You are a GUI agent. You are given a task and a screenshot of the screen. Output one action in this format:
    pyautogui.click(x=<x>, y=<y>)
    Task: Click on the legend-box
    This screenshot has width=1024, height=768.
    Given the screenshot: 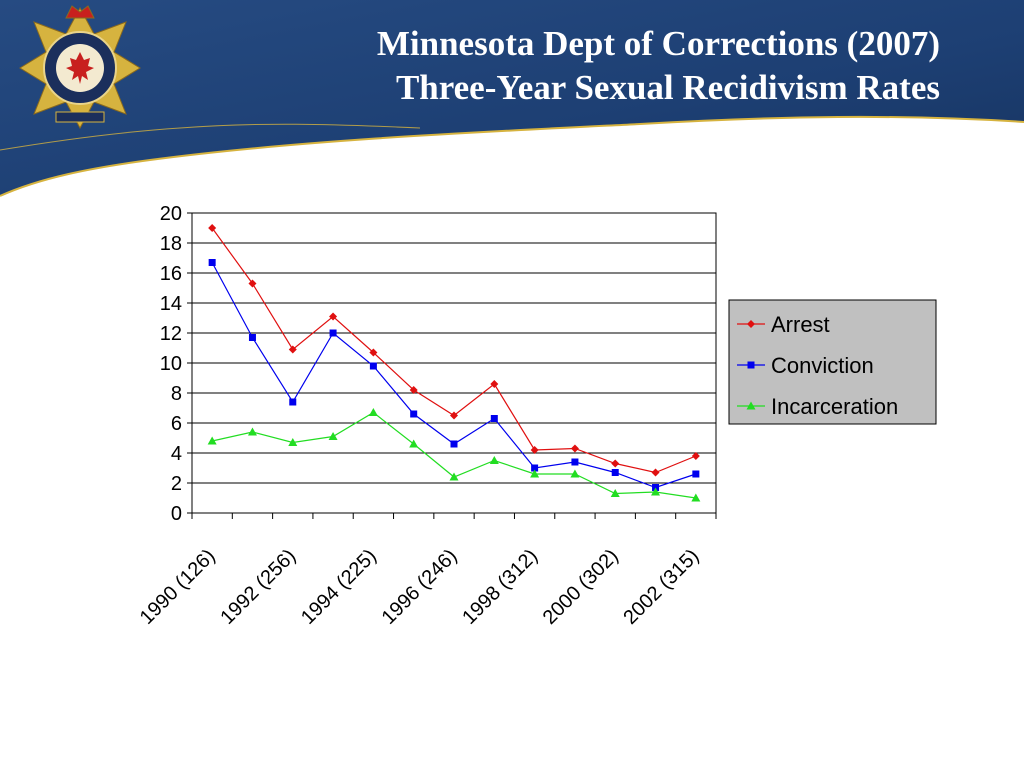 What is the action you would take?
    pyautogui.click(x=832, y=362)
    